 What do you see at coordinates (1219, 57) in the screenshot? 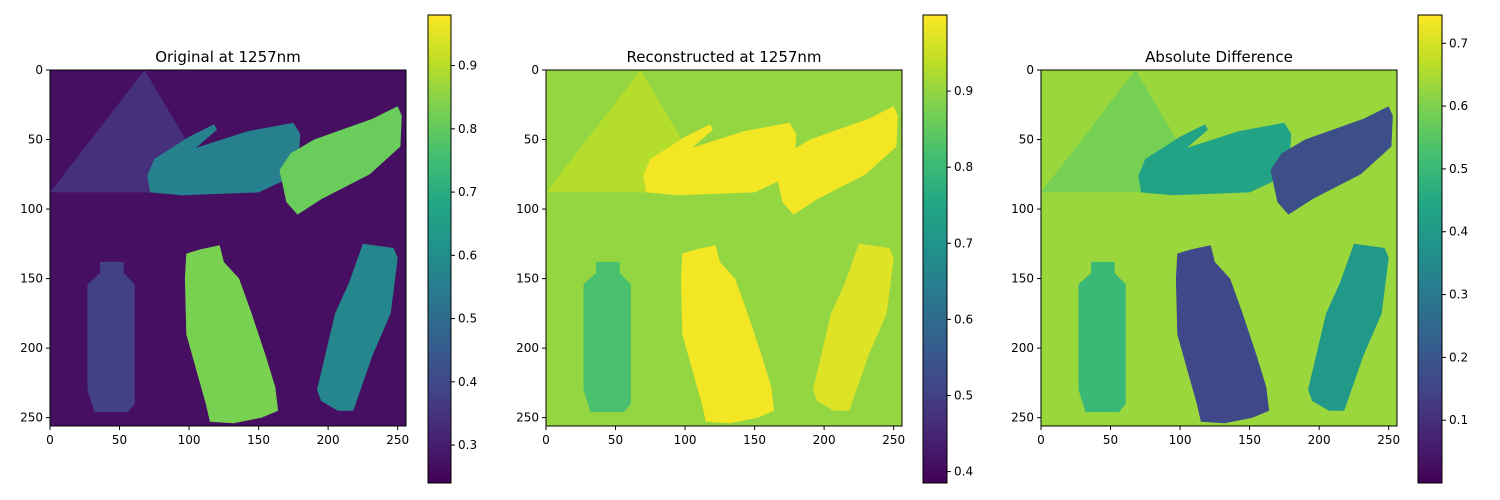
I see `plot-title: Absolute Difference` at bounding box center [1219, 57].